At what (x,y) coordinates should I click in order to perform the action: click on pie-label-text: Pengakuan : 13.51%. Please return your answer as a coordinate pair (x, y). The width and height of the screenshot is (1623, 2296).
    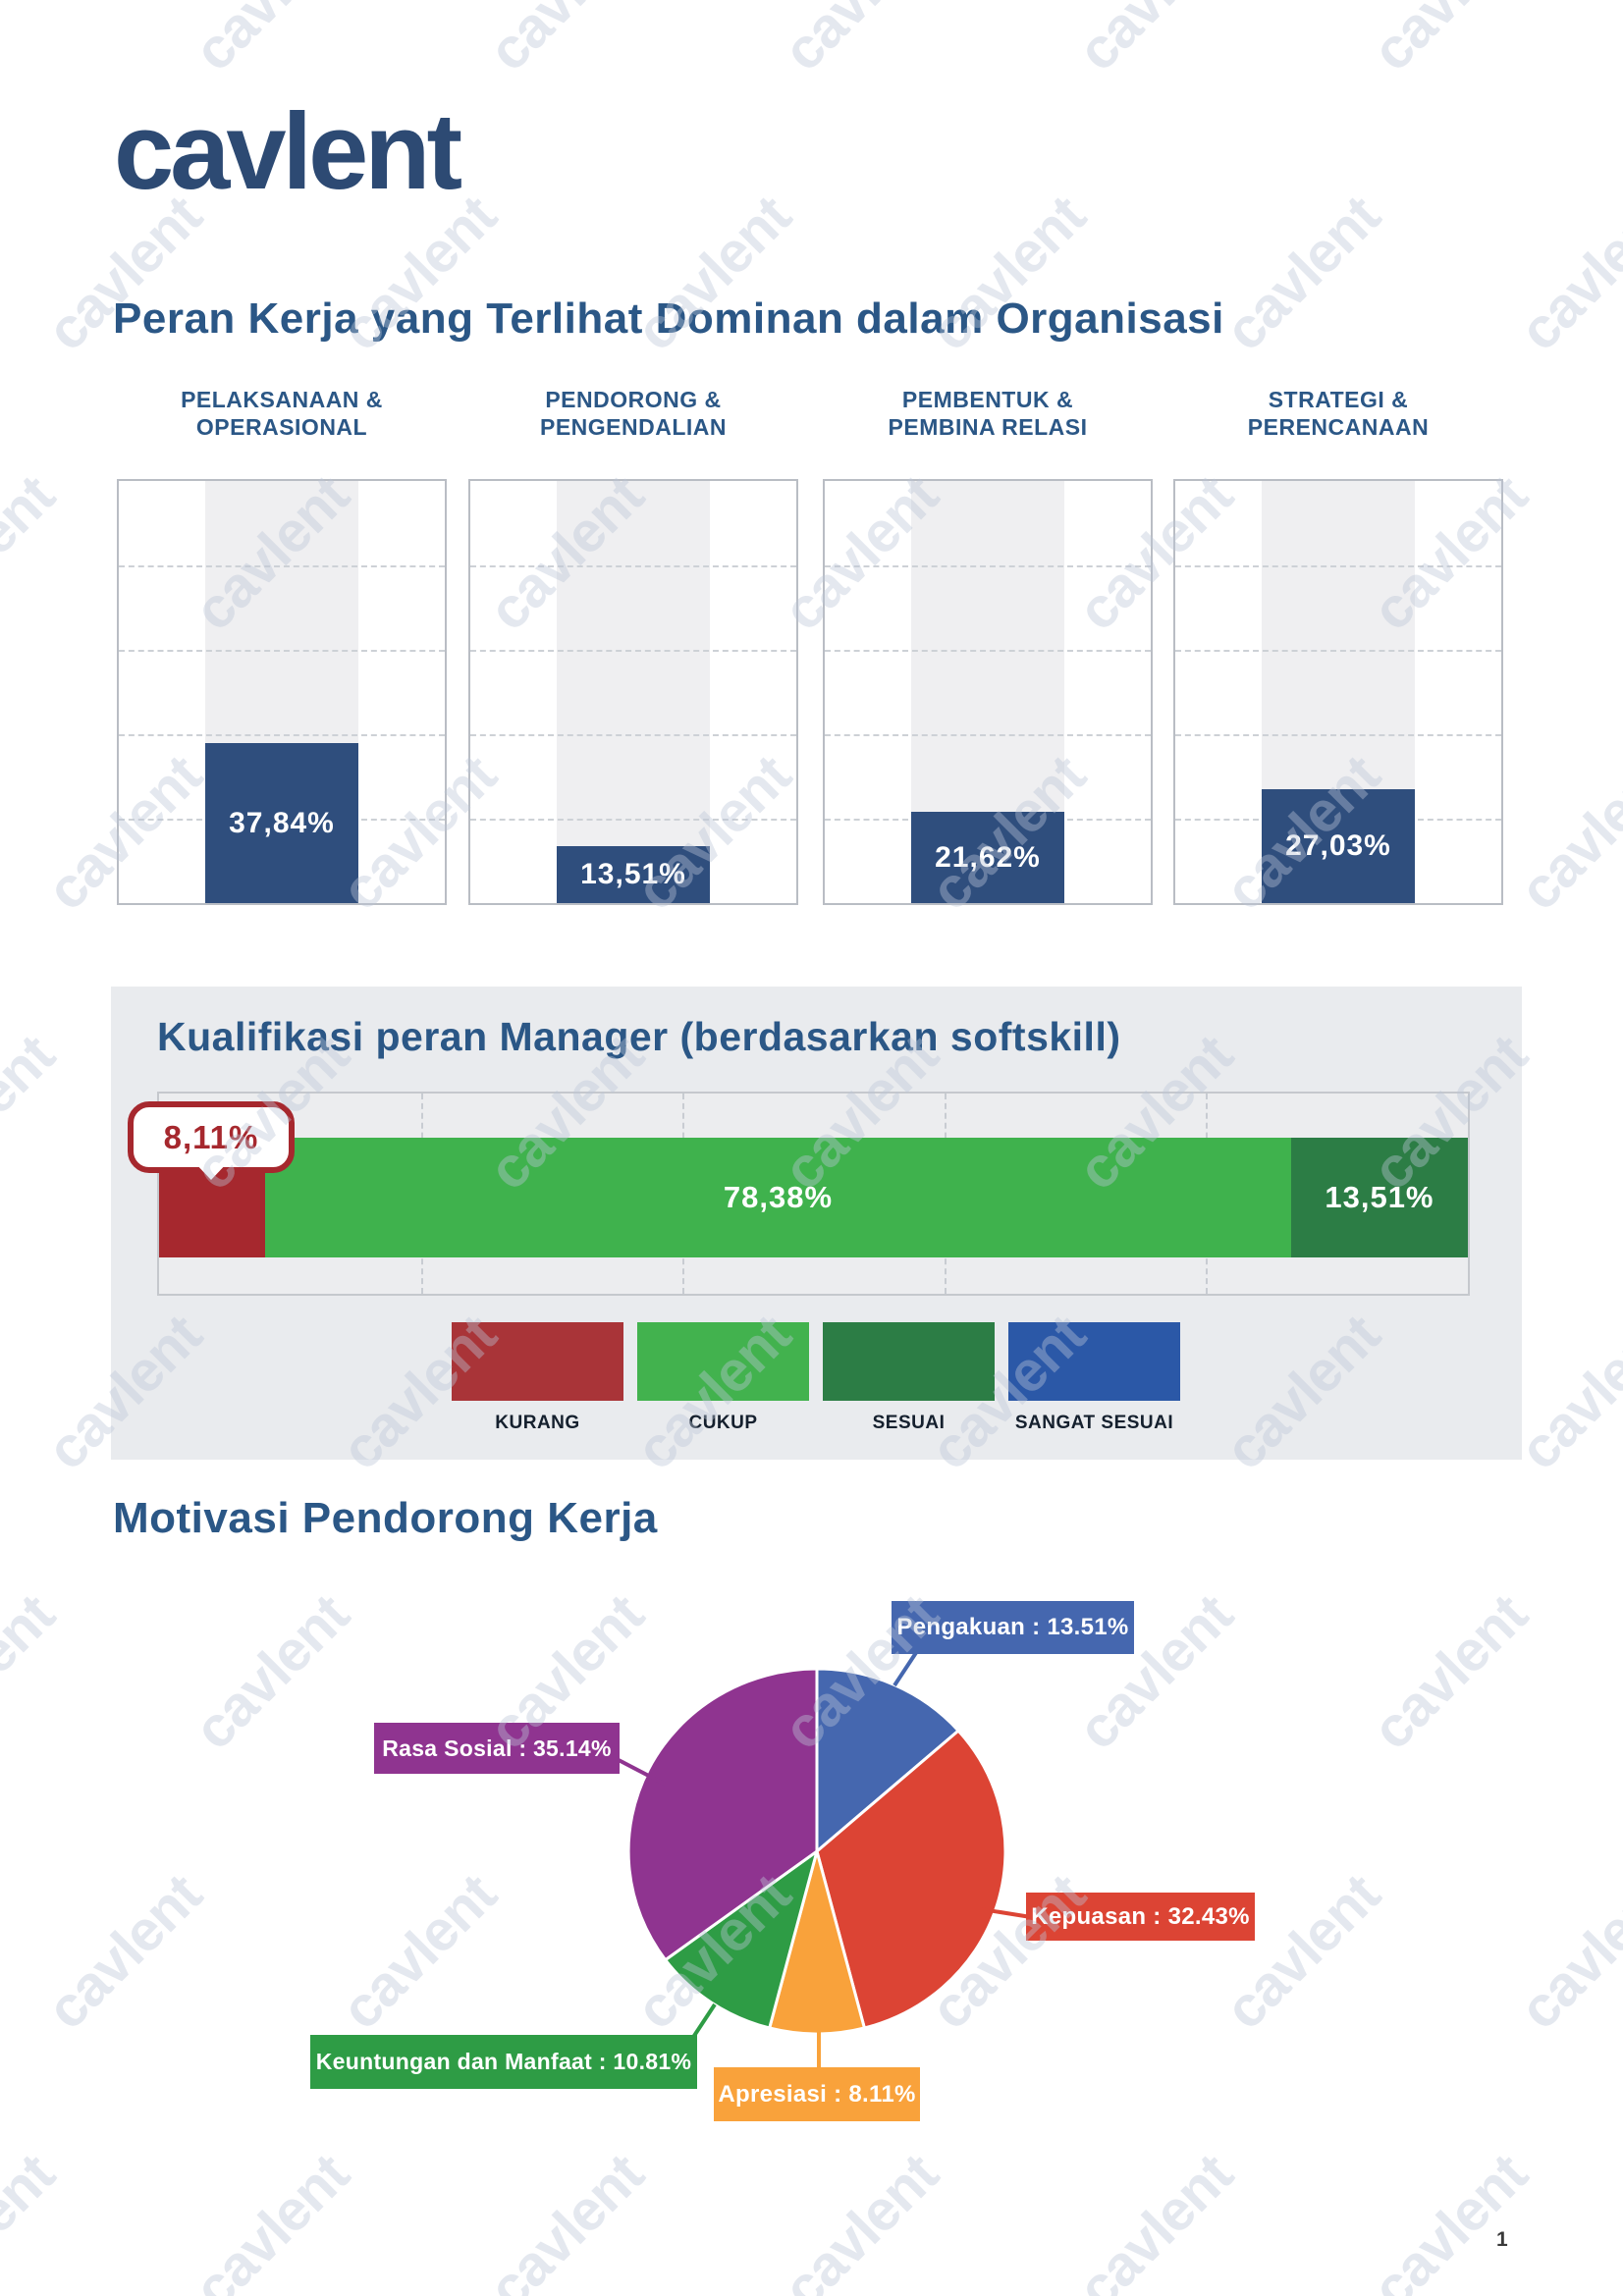
    Looking at the image, I should click on (1013, 1627).